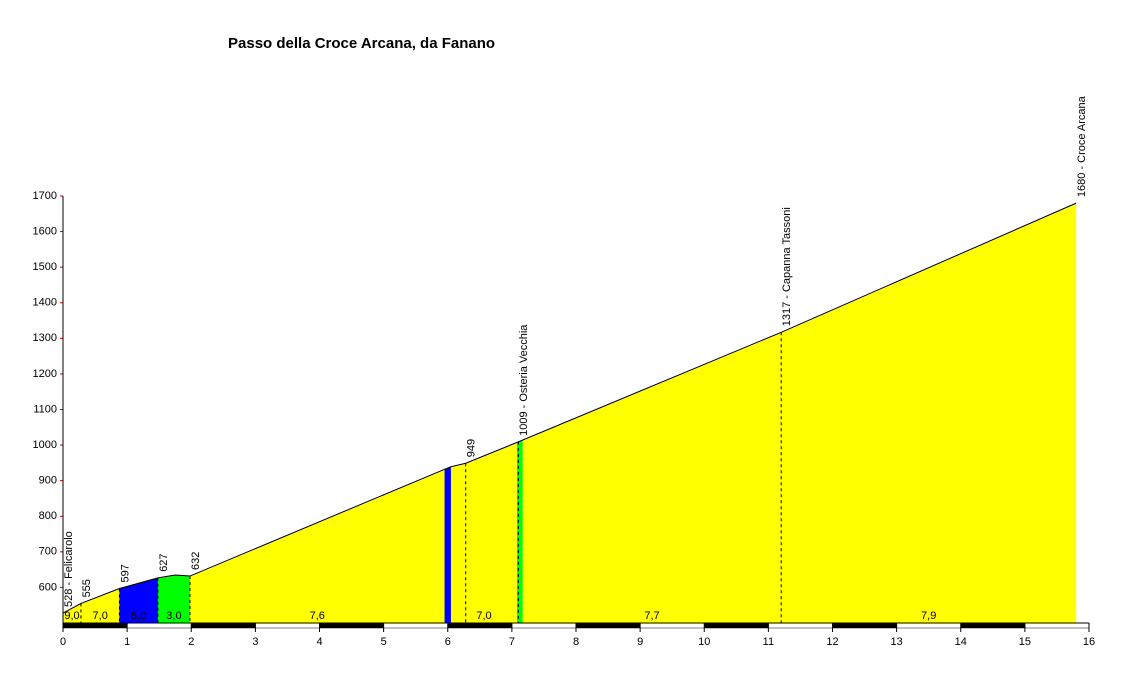 The height and width of the screenshot is (673, 1136). What do you see at coordinates (319, 642) in the screenshot?
I see `x-tick-label: 4` at bounding box center [319, 642].